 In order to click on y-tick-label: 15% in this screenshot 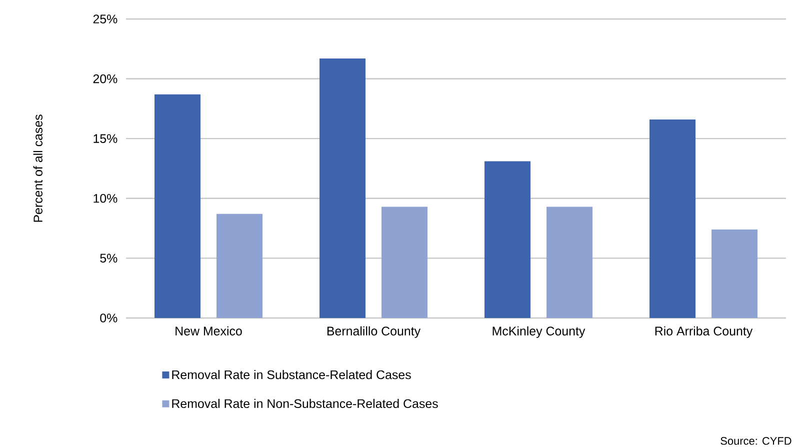, I will do `click(106, 138)`.